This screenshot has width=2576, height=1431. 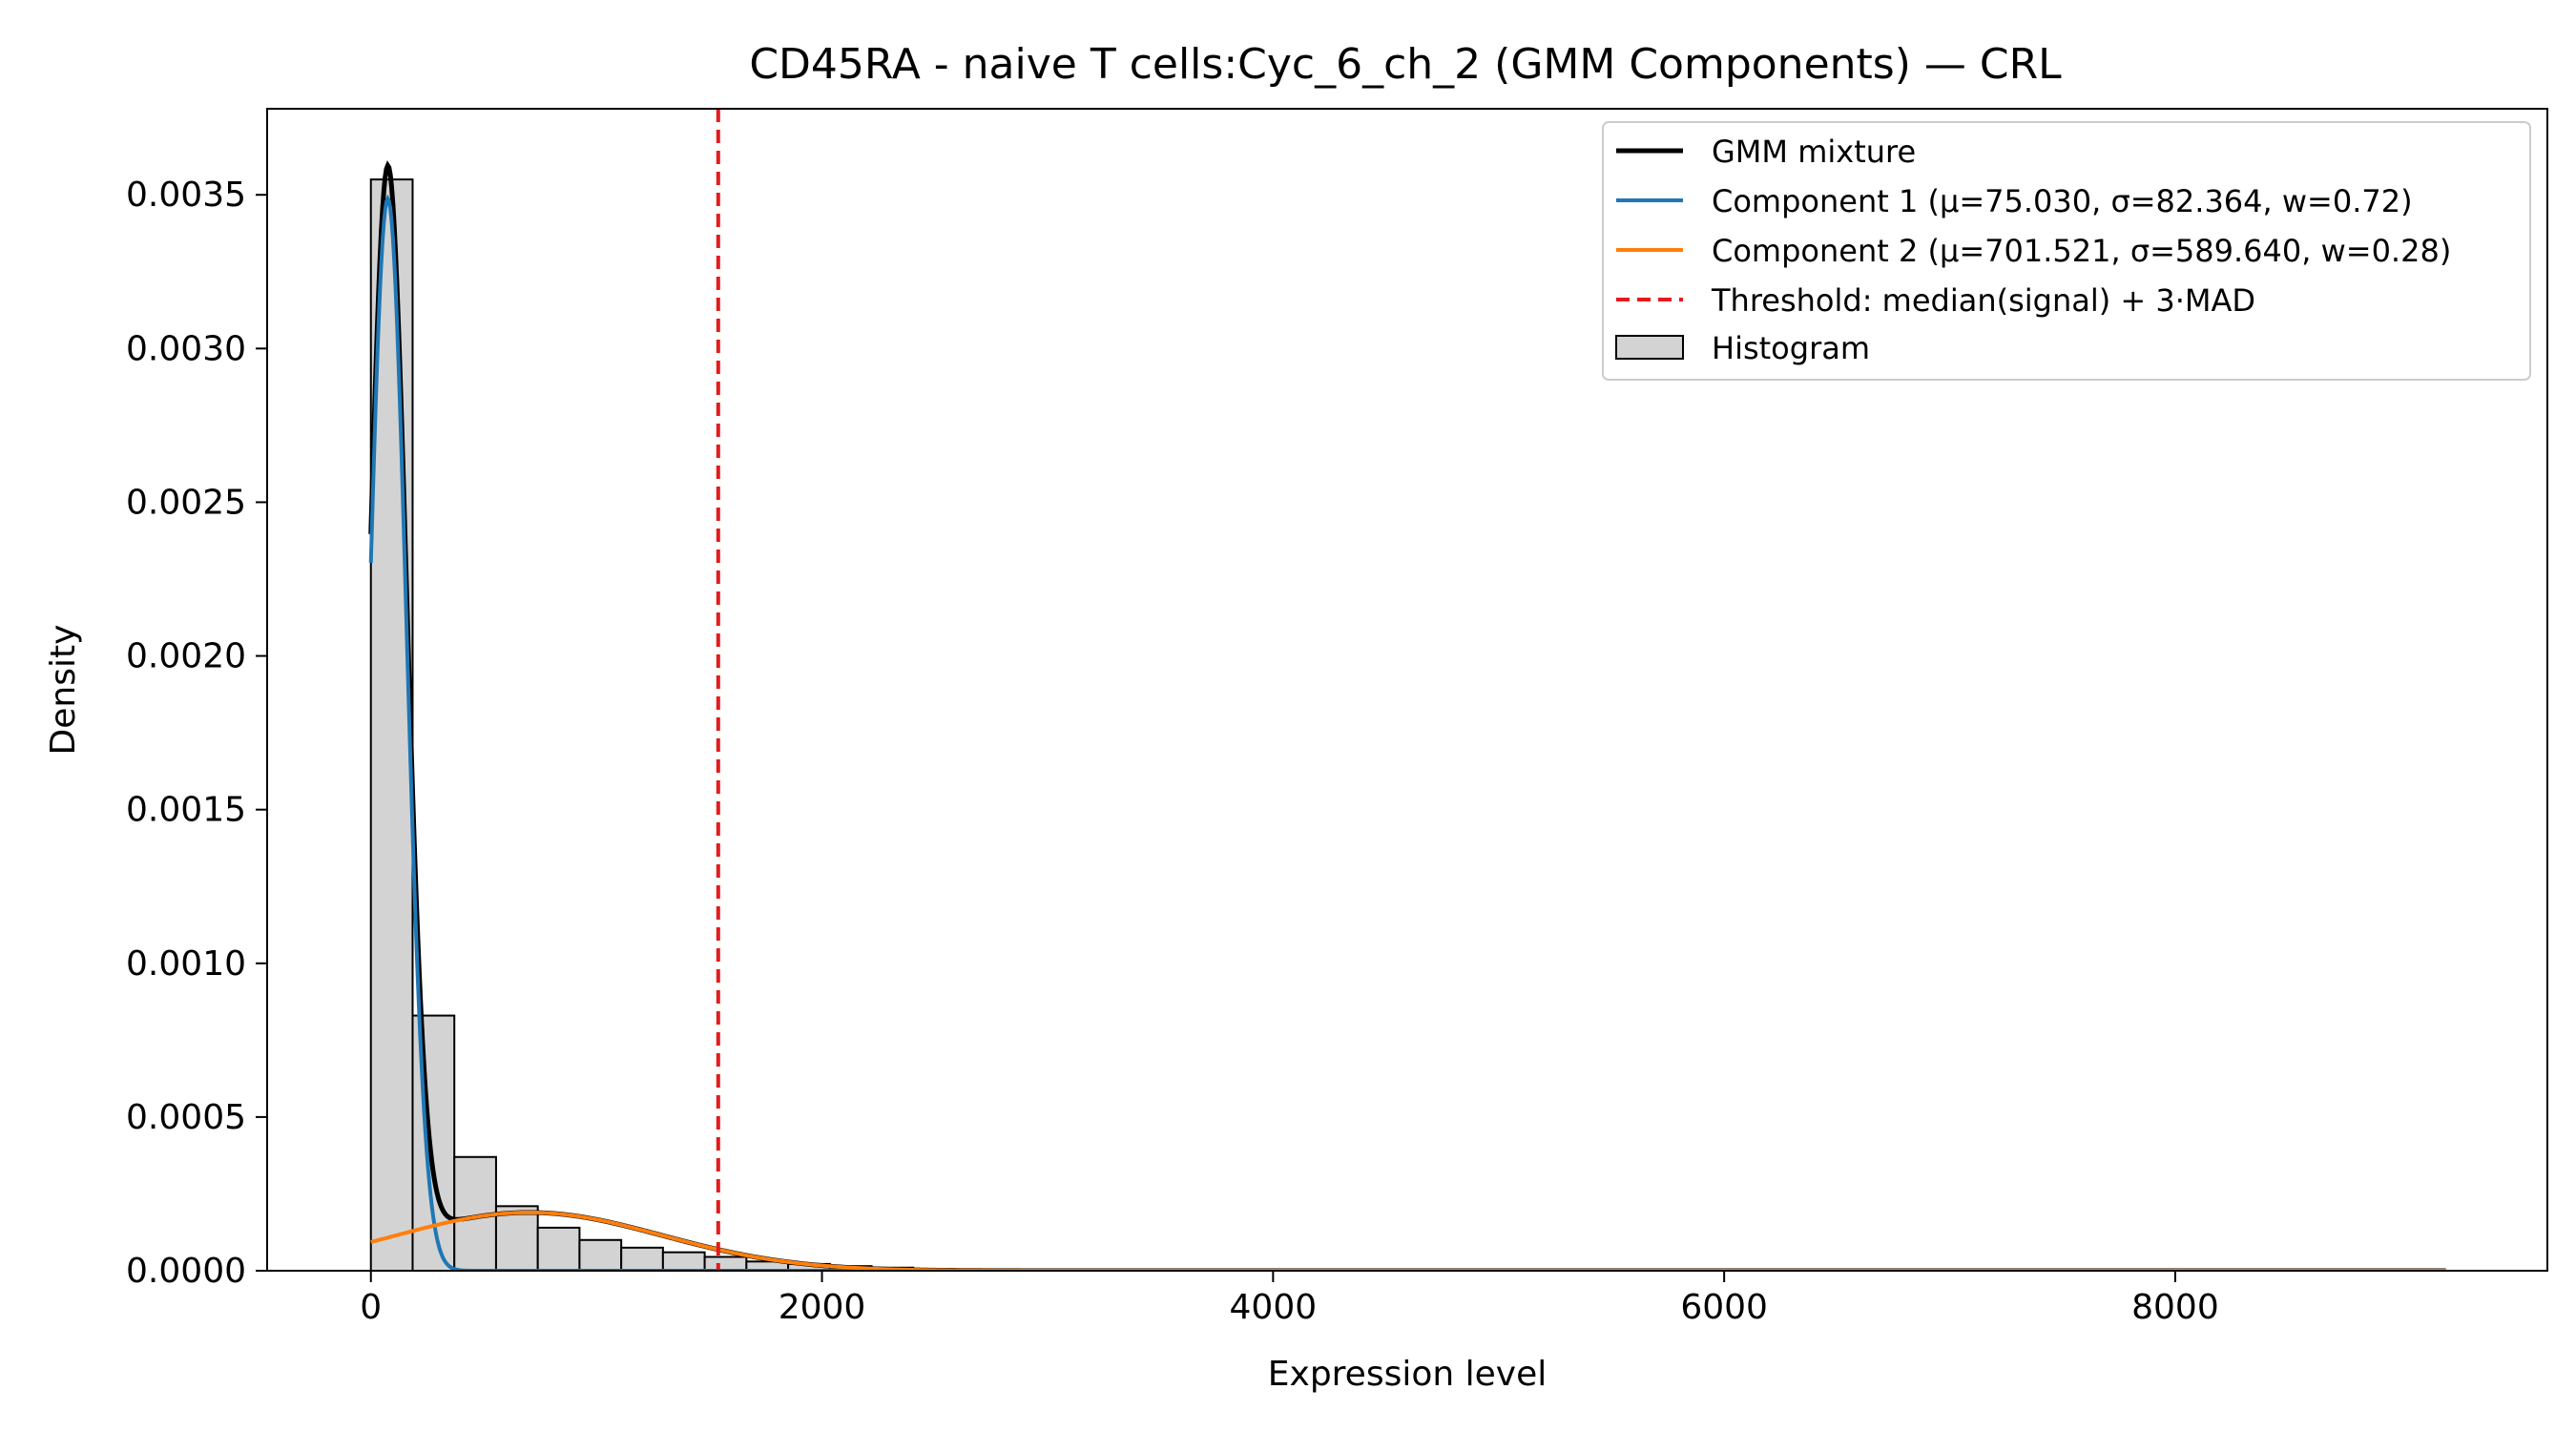 What do you see at coordinates (1814, 152) in the screenshot?
I see `legend-label-mixture: GMM mixture` at bounding box center [1814, 152].